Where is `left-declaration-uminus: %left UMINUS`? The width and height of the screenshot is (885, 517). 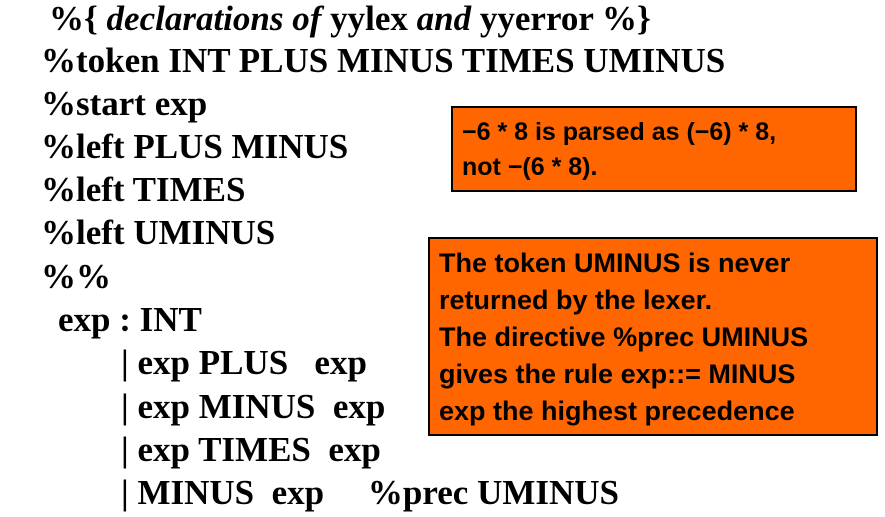 left-declaration-uminus: %left UMINUS is located at coordinates (158, 232).